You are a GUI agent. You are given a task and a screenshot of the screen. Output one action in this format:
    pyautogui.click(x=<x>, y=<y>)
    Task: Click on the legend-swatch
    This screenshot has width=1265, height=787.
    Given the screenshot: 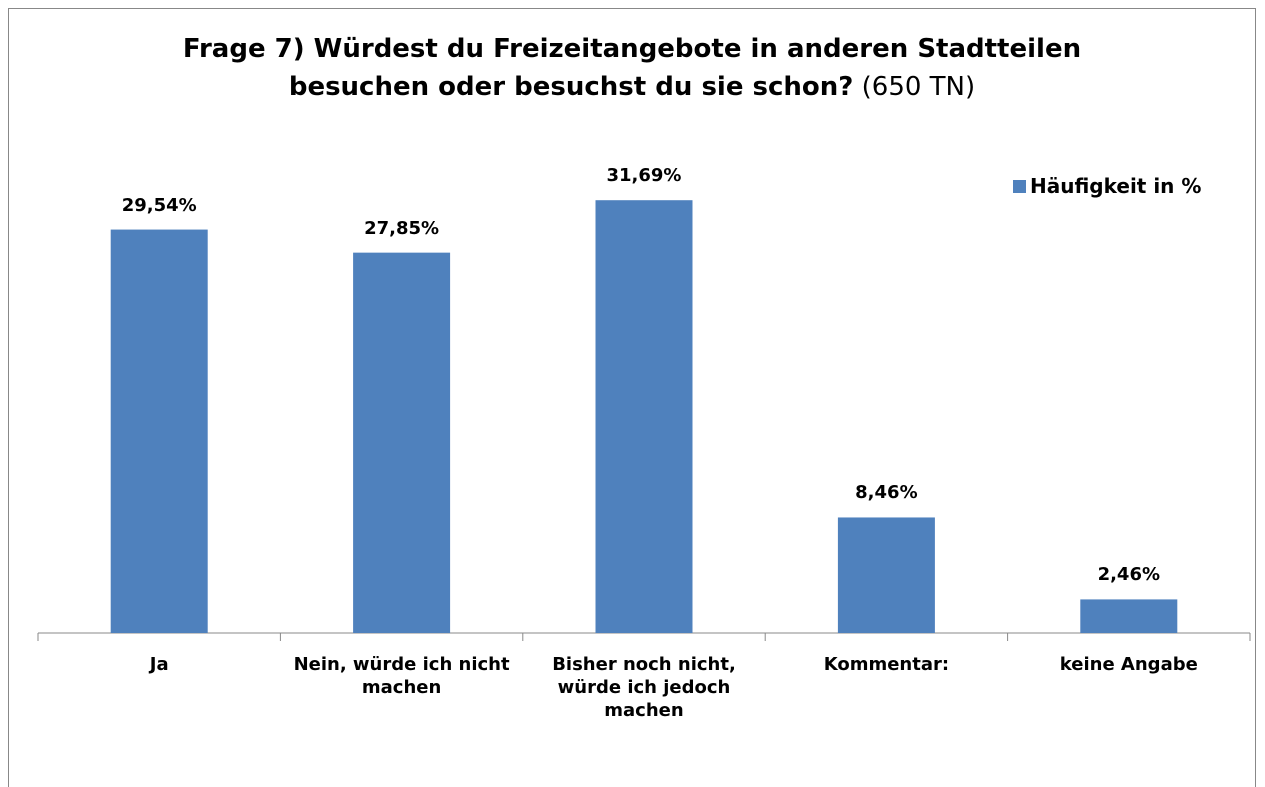 What is the action you would take?
    pyautogui.click(x=1019, y=186)
    